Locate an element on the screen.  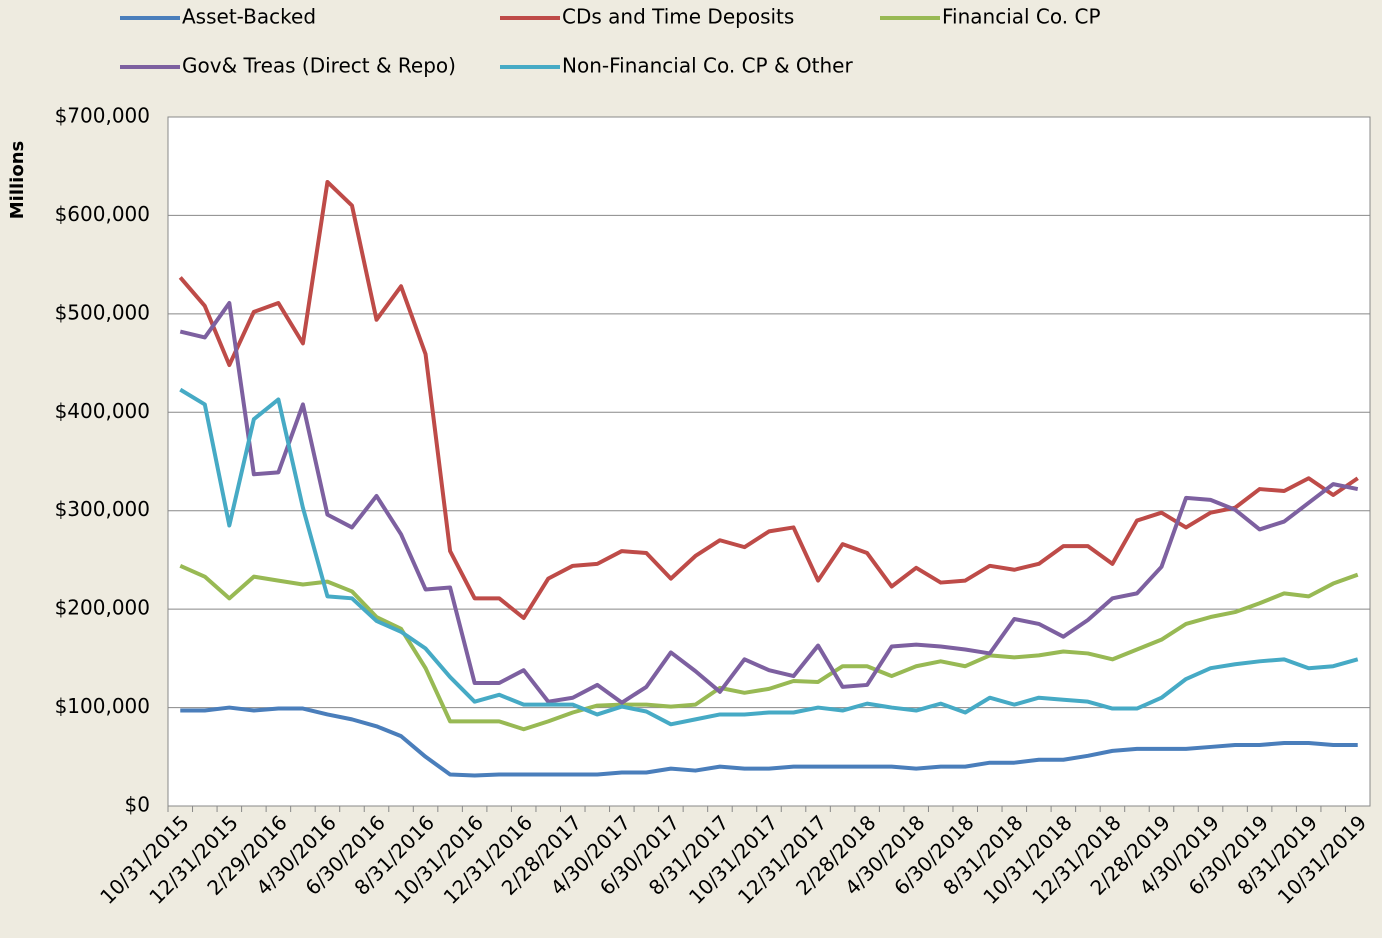
legend-label: CDs and Time Deposits is located at coordinates (678, 17).